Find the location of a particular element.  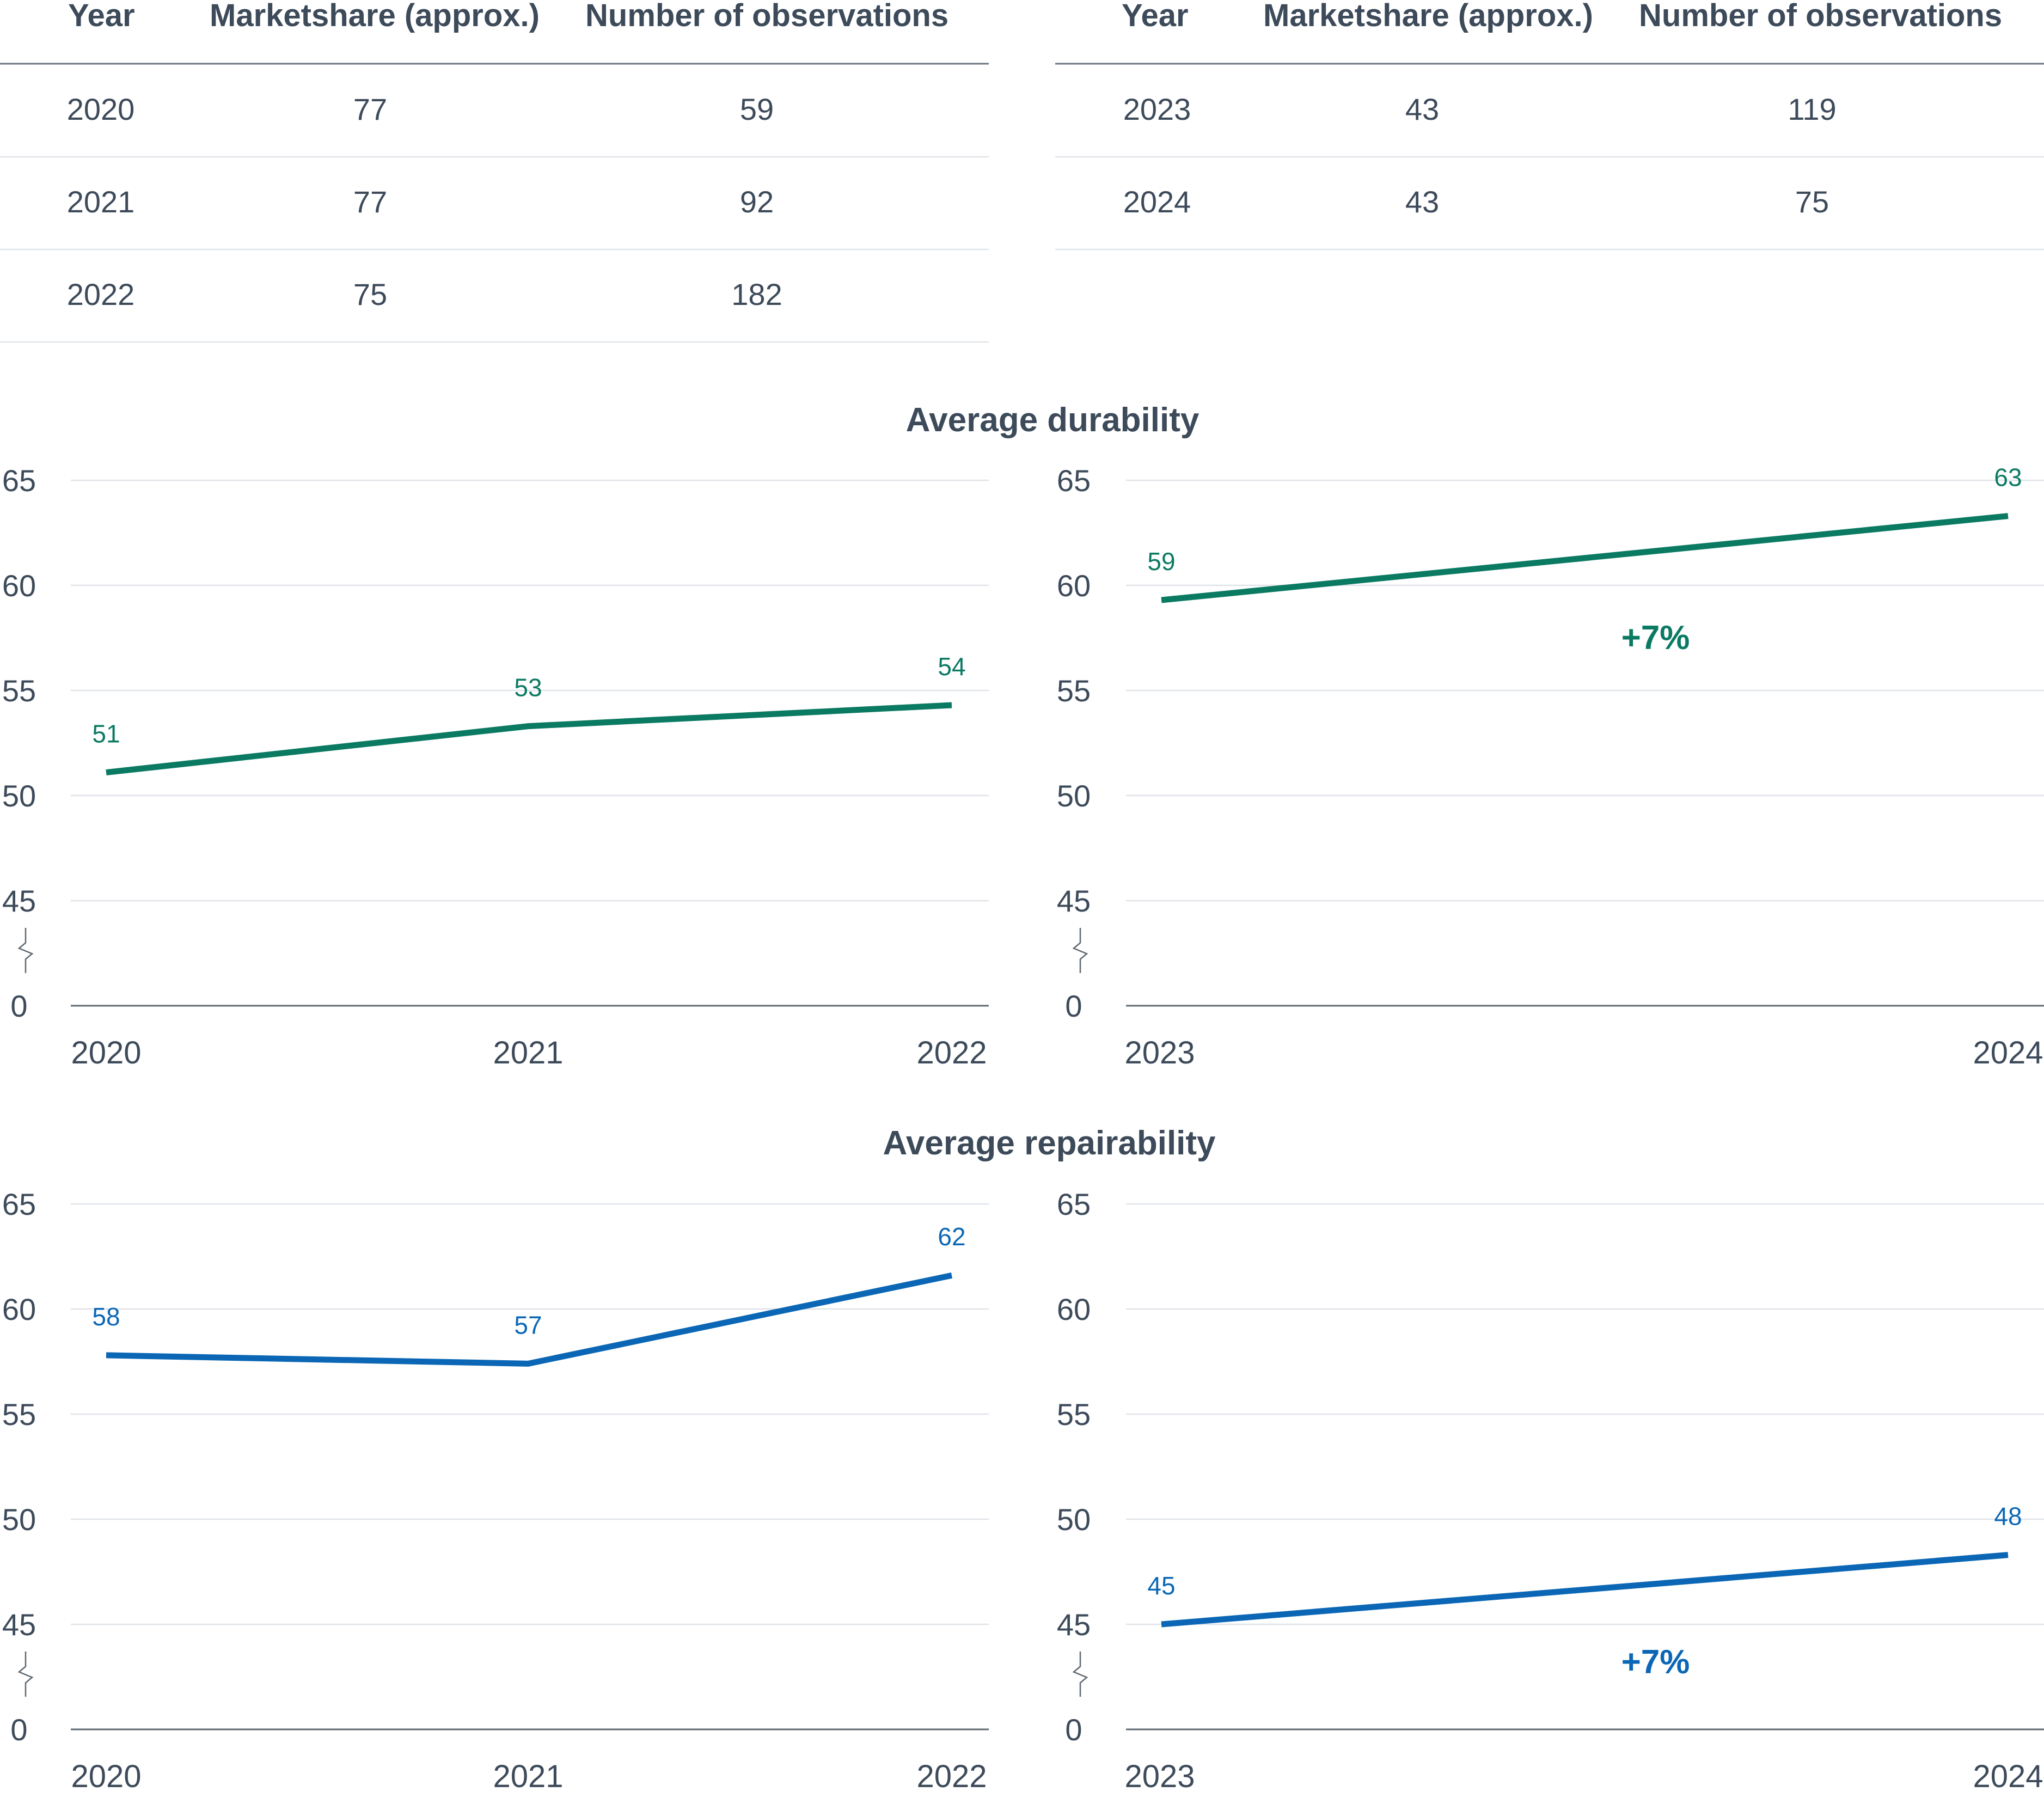

section-title-repairability: Average repairability is located at coordinates (1049, 1143).